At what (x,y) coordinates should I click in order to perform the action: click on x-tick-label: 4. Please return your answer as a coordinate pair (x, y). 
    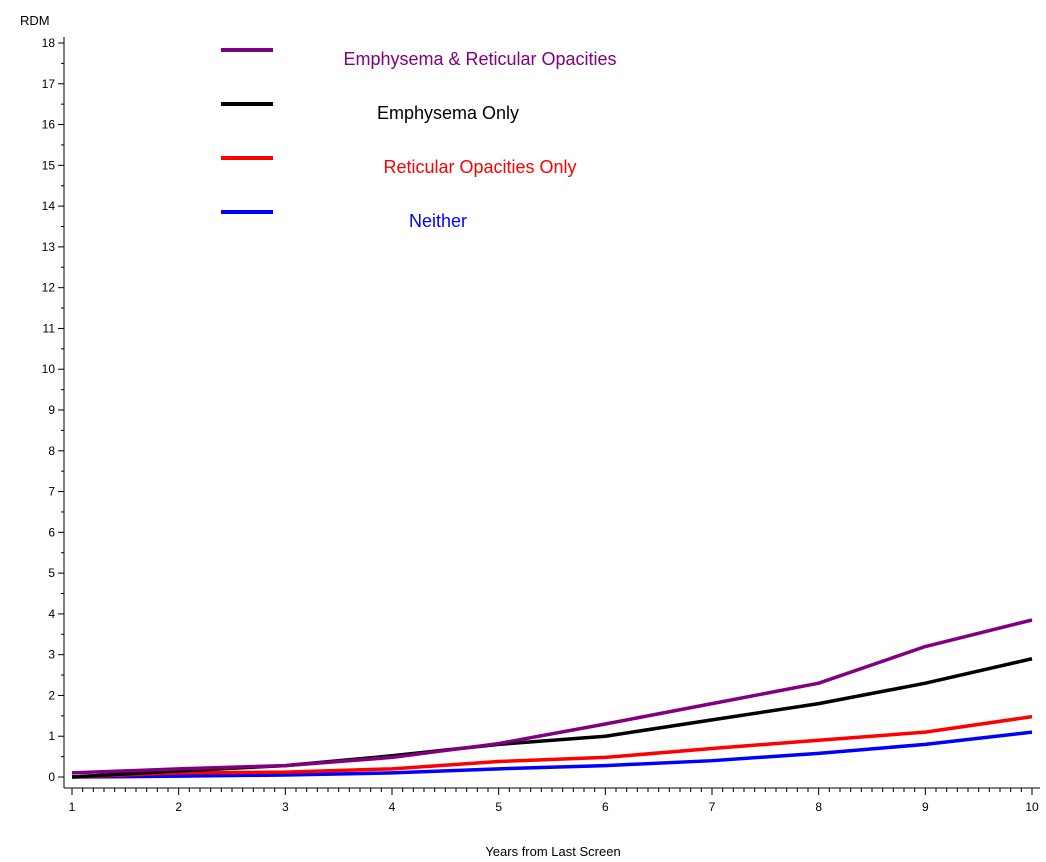
    Looking at the image, I should click on (392, 807).